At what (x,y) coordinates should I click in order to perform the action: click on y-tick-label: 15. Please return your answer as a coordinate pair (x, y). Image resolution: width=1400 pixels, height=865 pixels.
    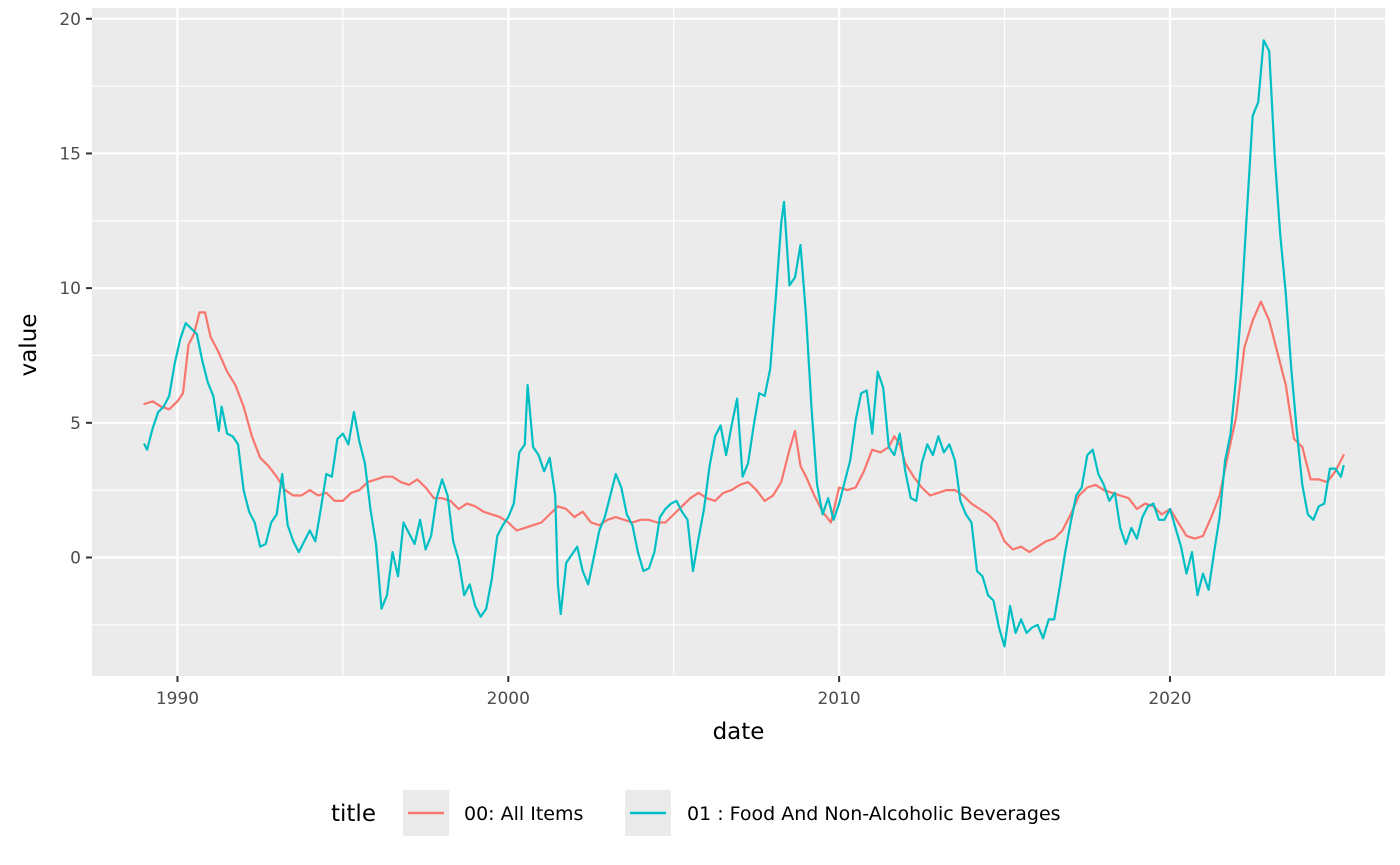
    Looking at the image, I should click on (70, 154).